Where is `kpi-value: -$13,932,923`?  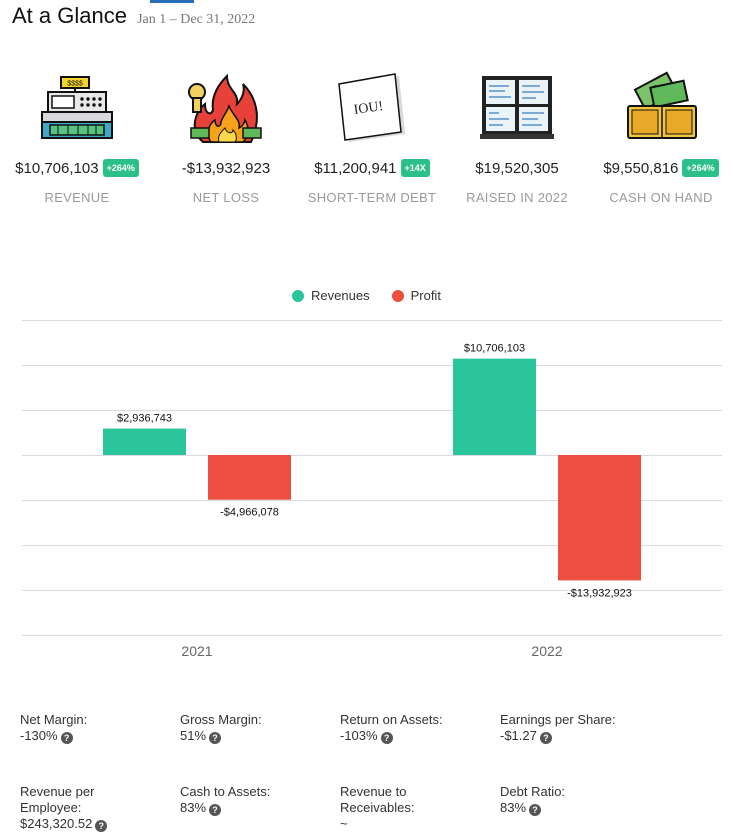 kpi-value: -$13,932,923 is located at coordinates (226, 168).